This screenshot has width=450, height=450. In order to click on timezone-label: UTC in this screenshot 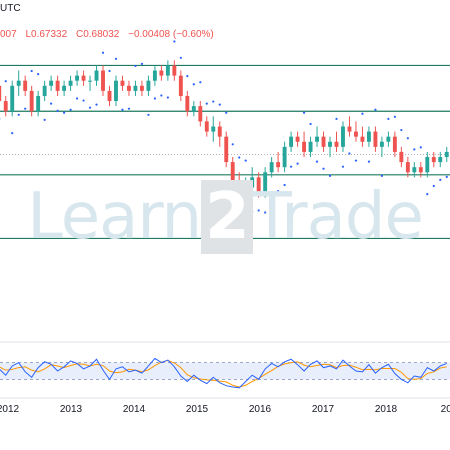, I will do `click(10, 8)`.